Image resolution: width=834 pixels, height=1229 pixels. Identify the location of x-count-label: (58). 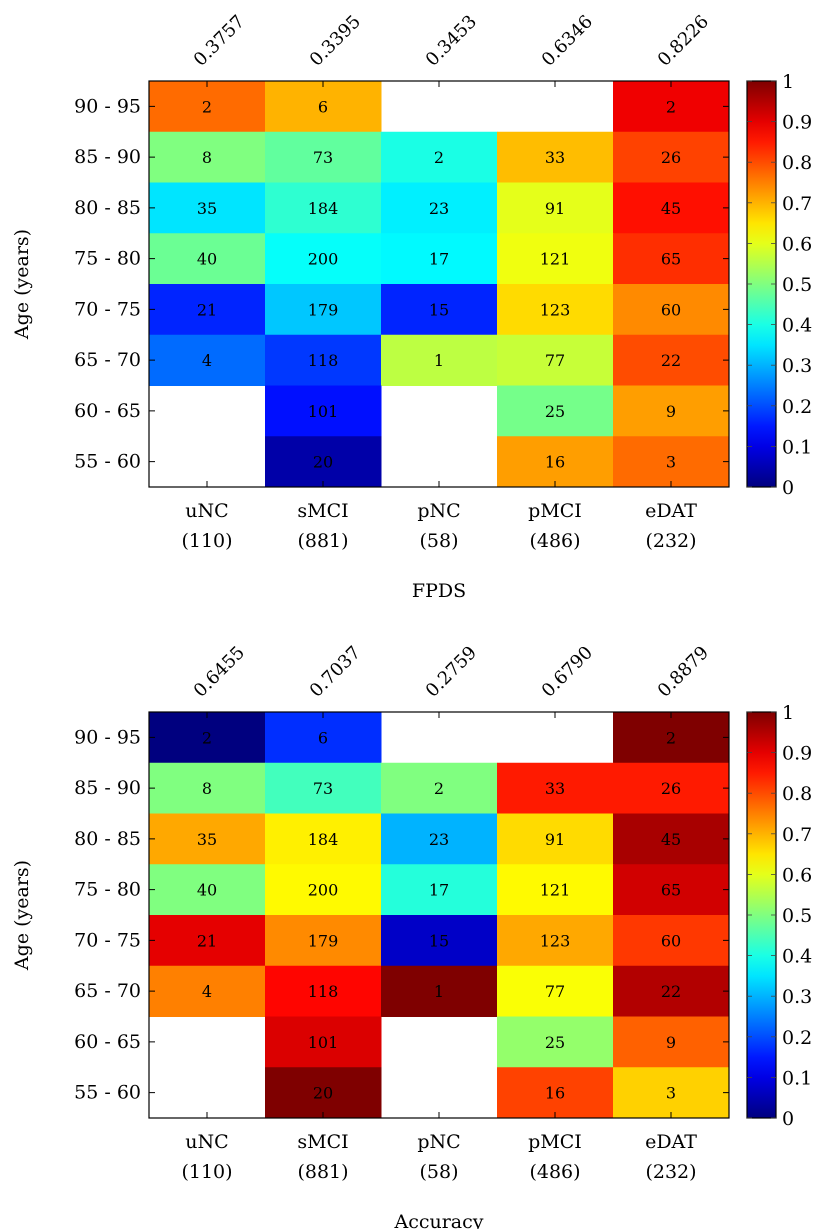
(438, 541).